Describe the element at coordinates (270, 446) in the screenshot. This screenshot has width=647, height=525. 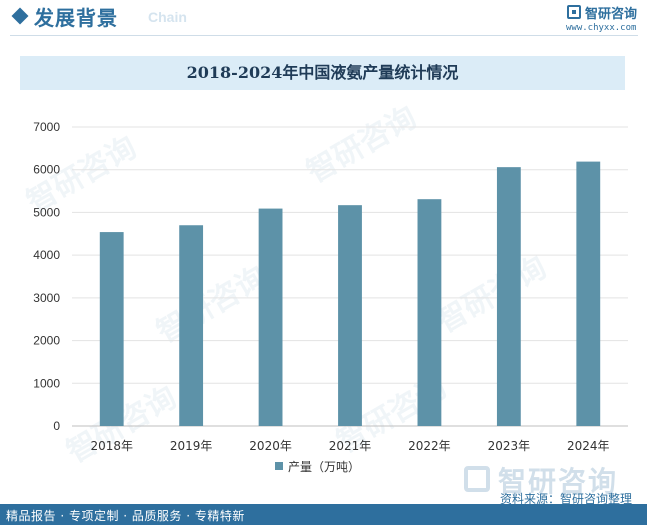
I see `x-tick-label: 2020年` at that location.